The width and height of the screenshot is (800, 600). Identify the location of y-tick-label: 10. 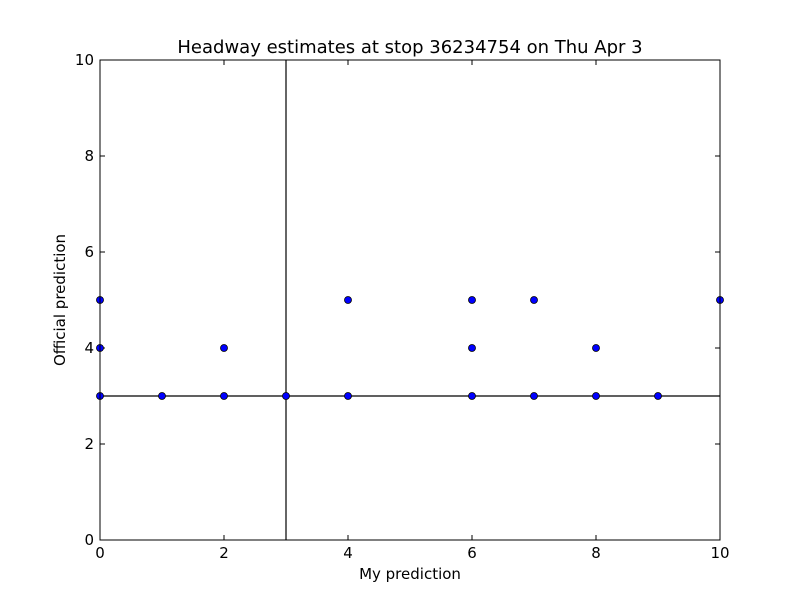
(84, 60).